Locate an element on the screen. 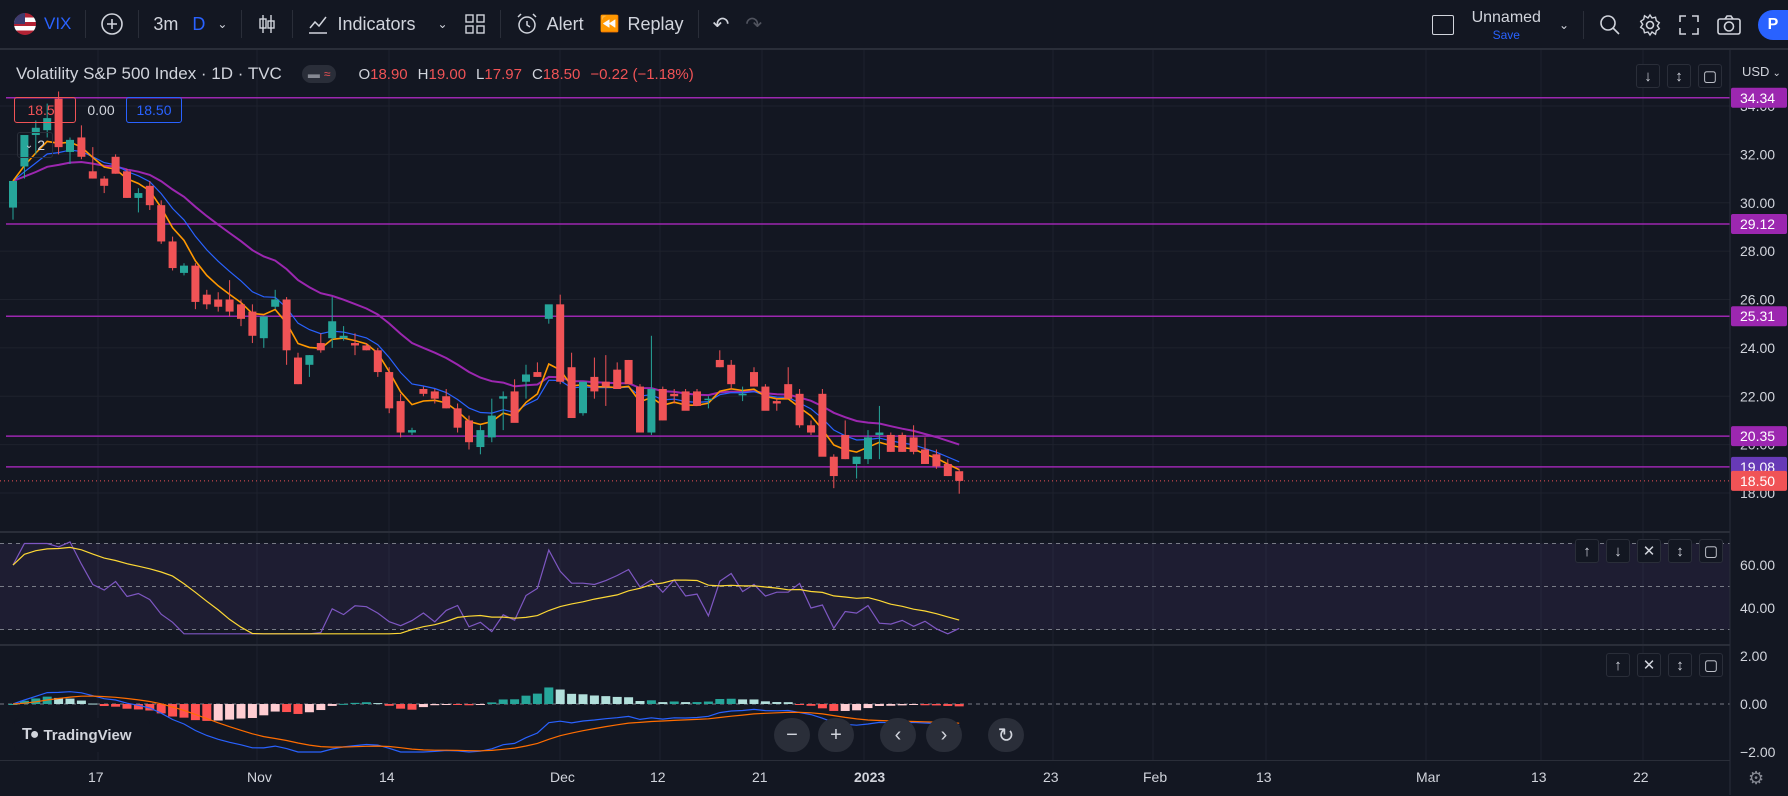 The width and height of the screenshot is (1788, 796). layouts-button is located at coordinates (475, 24).